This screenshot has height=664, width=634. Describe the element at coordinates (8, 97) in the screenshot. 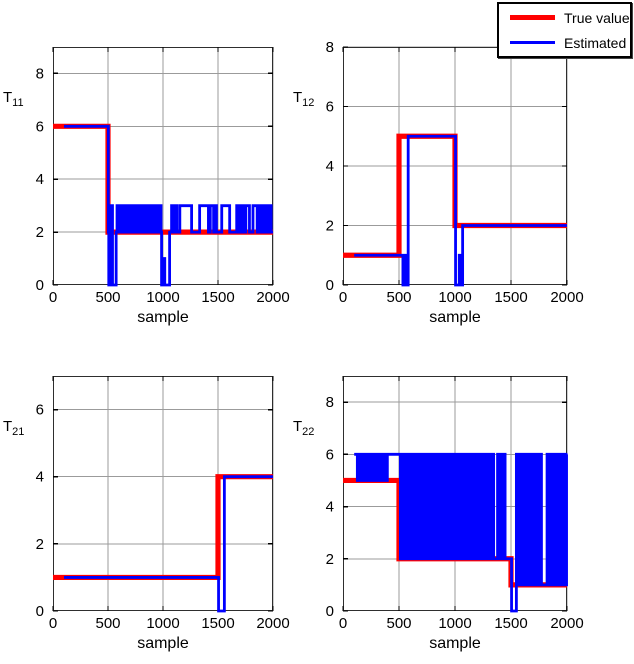

I see `ylabel-t11-main: T` at that location.